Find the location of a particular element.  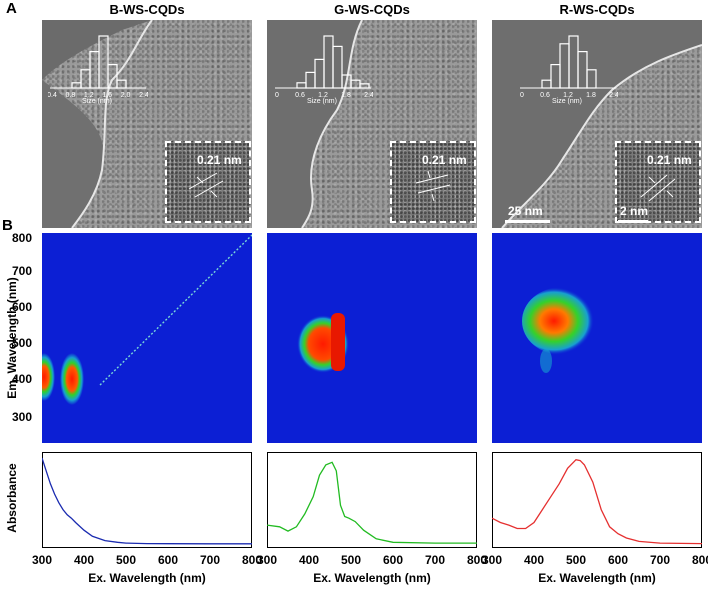

column-title-b: B-WS-CQDs is located at coordinates (147, 9).